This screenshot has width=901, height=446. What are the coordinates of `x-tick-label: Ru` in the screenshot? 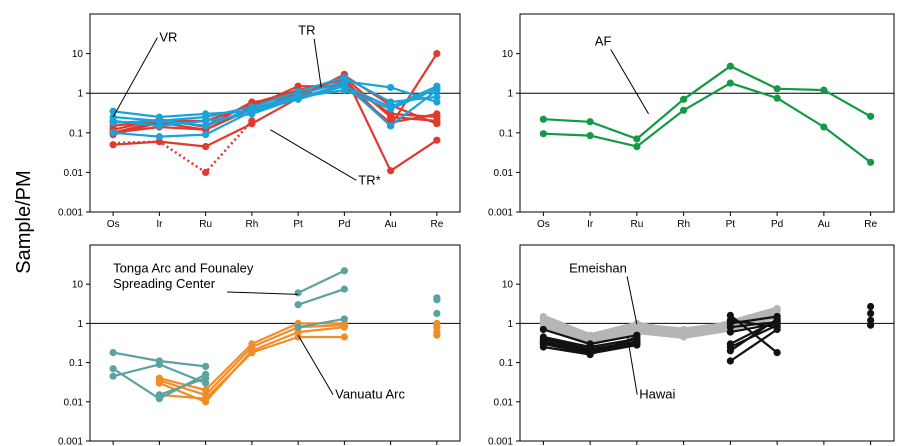 It's located at (205, 224).